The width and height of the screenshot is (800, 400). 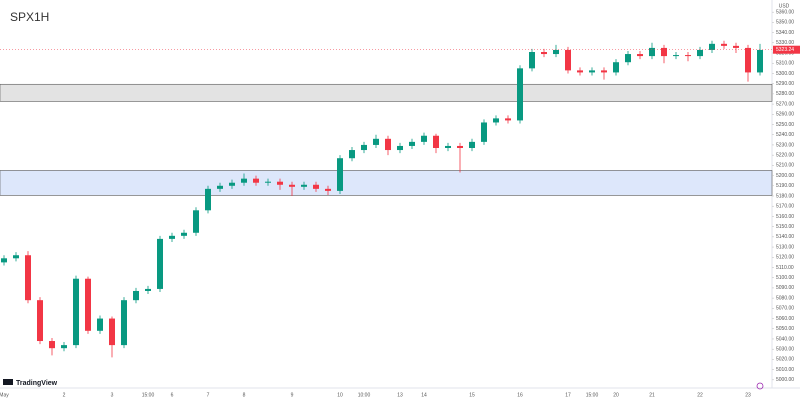 I want to click on y-tick-label: 5290.00, so click(x=785, y=84).